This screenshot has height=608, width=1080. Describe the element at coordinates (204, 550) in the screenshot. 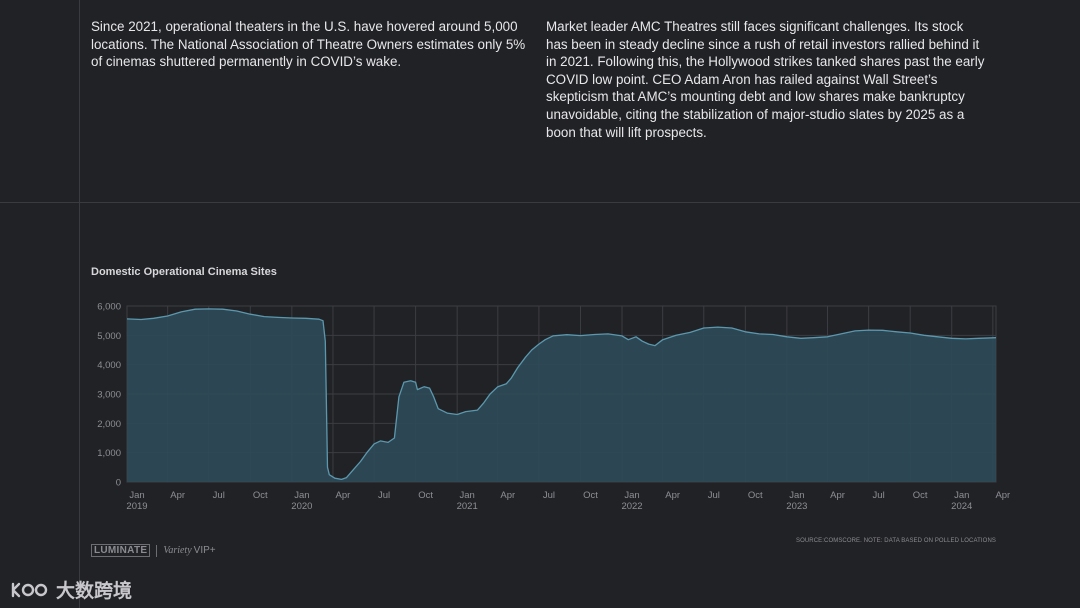

I see `vip-plus-logo: VIP+` at that location.